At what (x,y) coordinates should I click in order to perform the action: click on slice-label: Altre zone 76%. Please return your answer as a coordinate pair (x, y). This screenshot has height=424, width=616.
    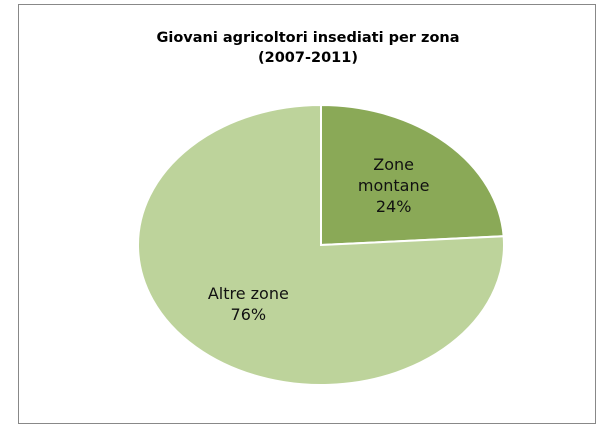
    Looking at the image, I should click on (248, 304).